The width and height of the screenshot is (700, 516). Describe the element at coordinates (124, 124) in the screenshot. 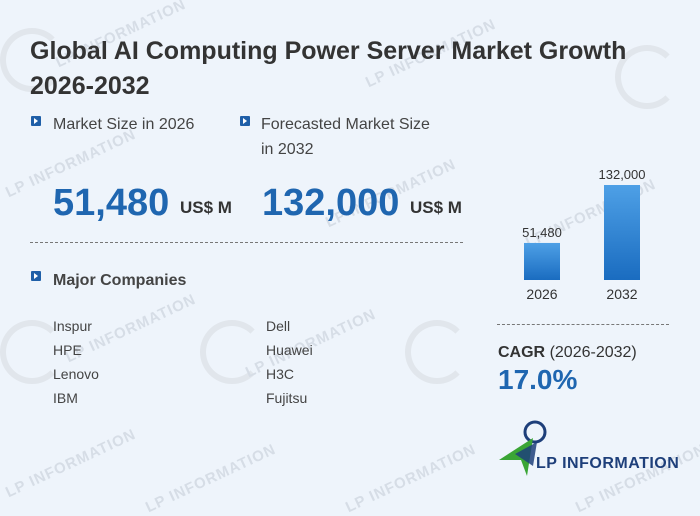

I see `market-size-label: Market Size in 2026` at that location.